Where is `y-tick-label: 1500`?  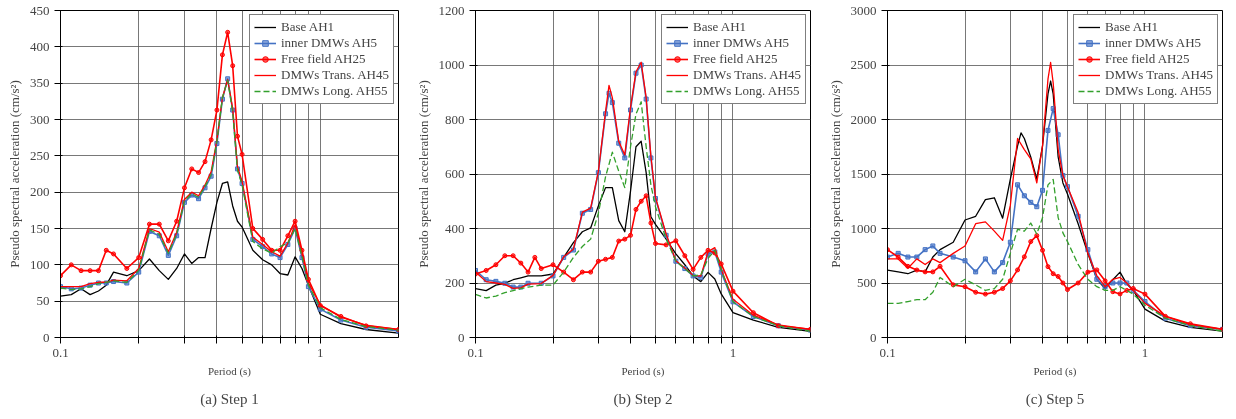
y-tick-label: 1500 is located at coordinates (863, 173).